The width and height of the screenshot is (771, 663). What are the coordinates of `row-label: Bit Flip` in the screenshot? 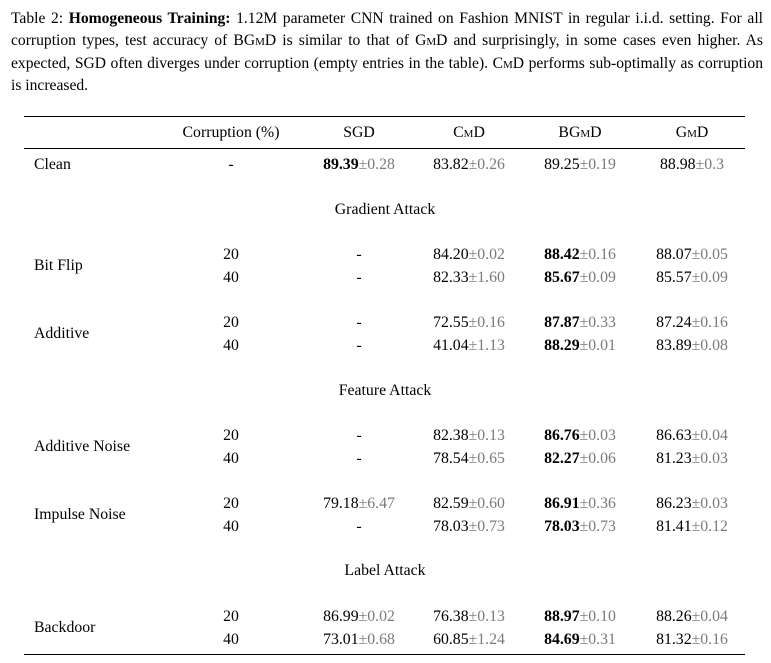 It's located at (58, 265).